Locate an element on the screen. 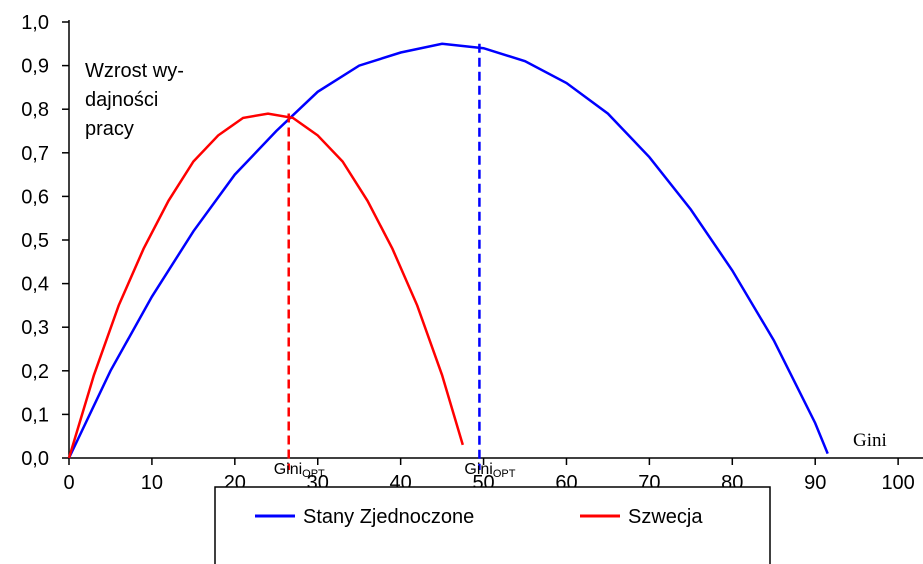  y-tick-label: 0,9 is located at coordinates (35, 67).